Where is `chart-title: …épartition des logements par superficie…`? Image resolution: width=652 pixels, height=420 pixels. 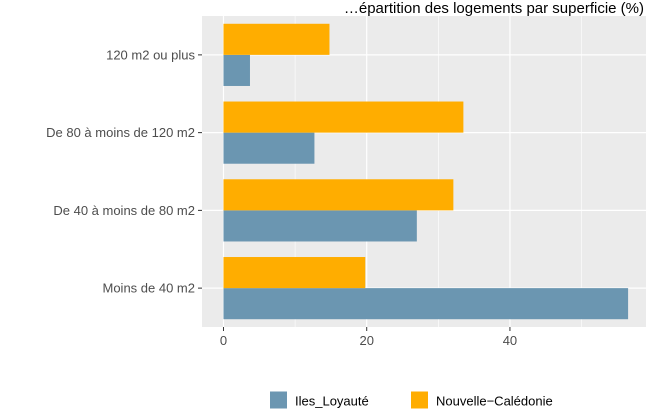
chart-title: …épartition des logements par superficie… is located at coordinates (494, 8).